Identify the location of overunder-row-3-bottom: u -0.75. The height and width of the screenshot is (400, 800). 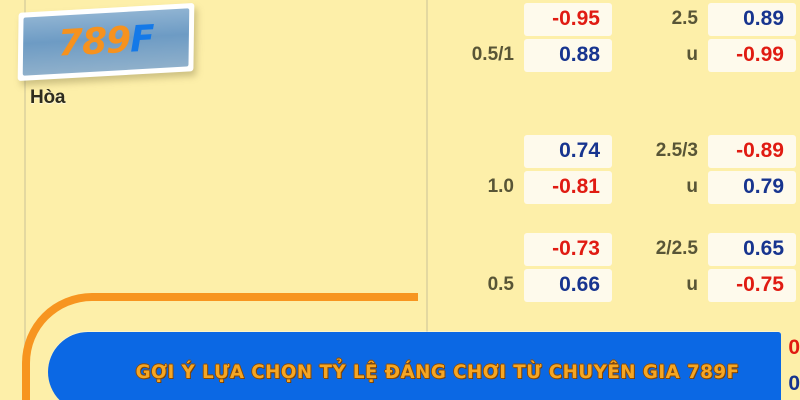
(720, 285).